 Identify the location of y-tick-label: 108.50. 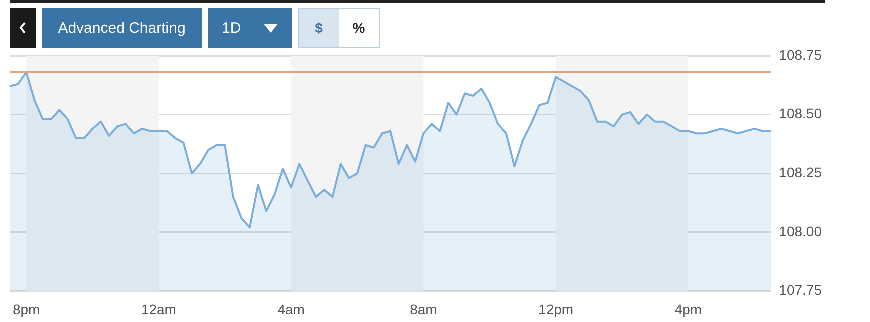
(800, 114).